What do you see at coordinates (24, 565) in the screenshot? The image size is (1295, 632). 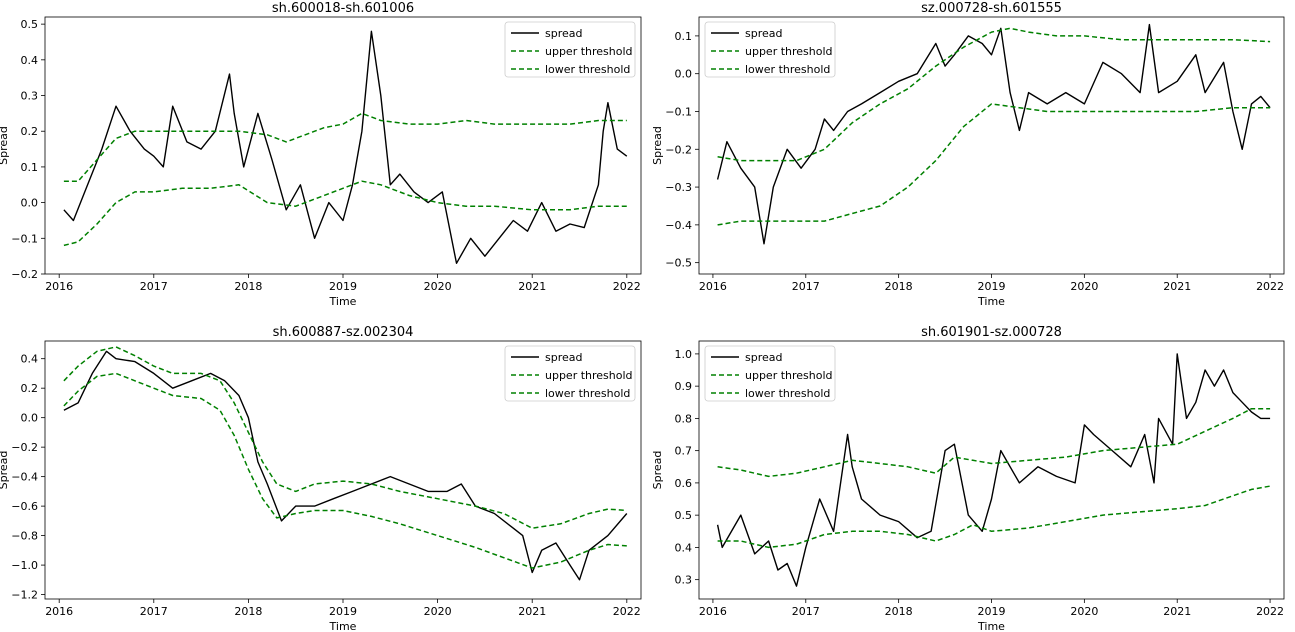 I see `y-tick-label: −1.0` at bounding box center [24, 565].